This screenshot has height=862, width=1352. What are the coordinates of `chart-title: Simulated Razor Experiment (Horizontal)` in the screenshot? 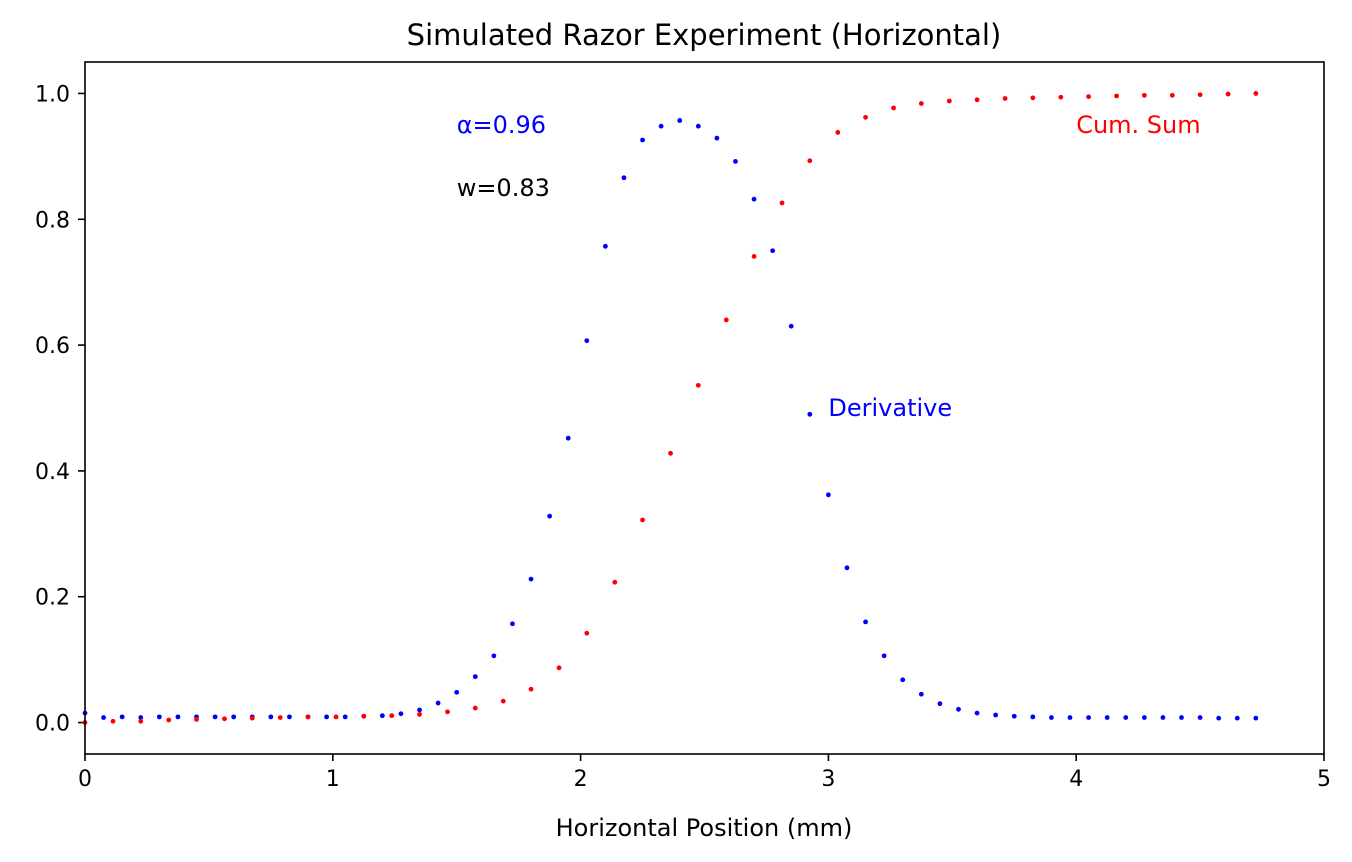 It's located at (704, 35).